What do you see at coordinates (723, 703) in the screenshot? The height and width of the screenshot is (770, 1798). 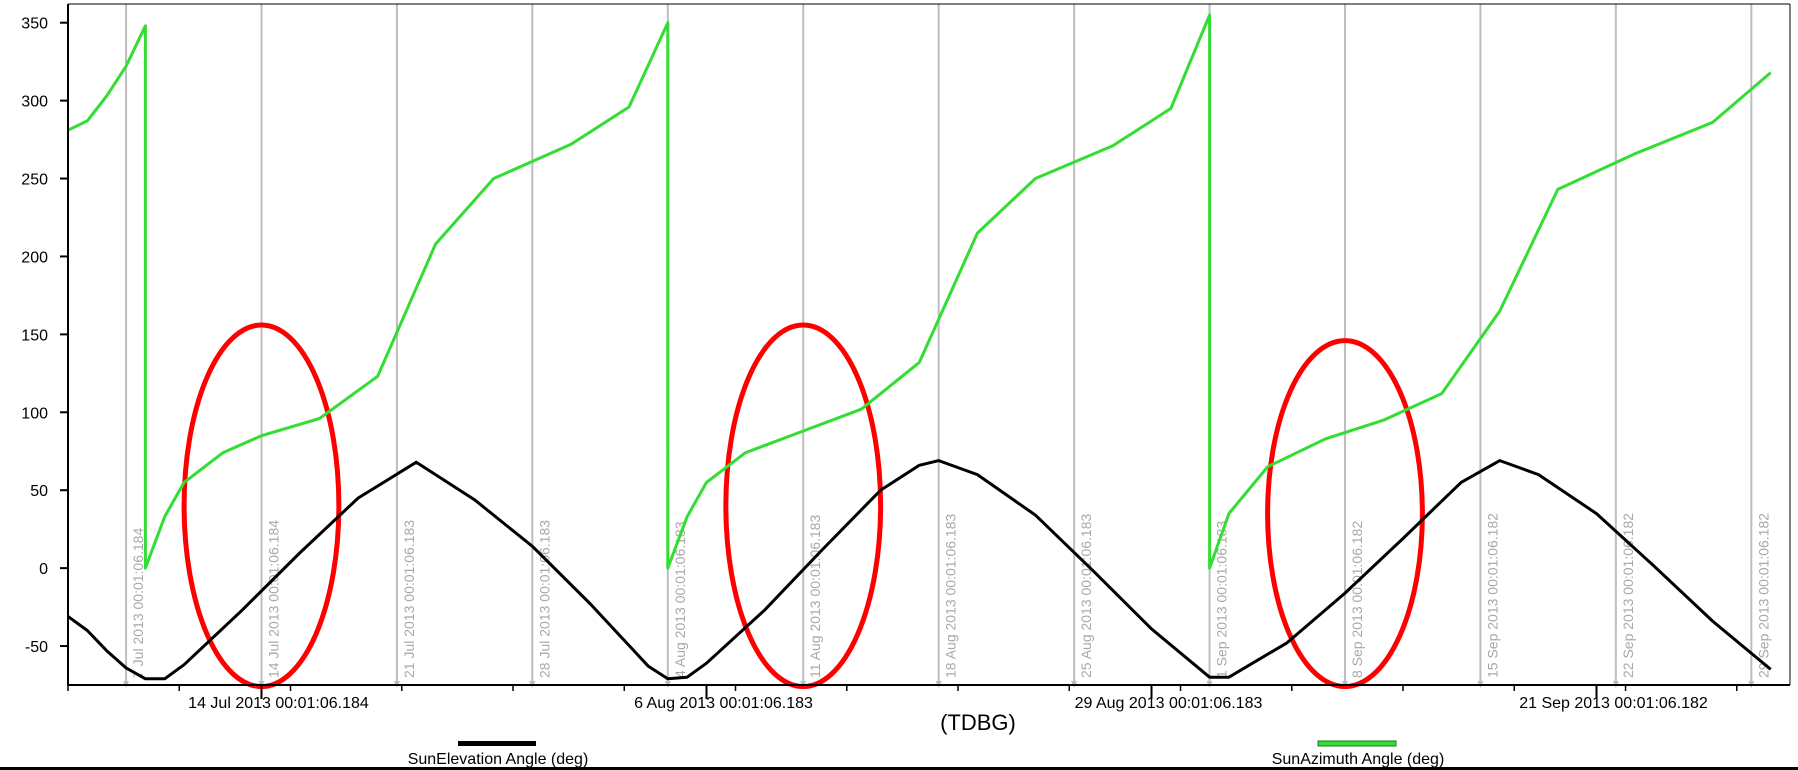 I see `x-tick-label: 6 Aug 2013 00:01:06.183` at bounding box center [723, 703].